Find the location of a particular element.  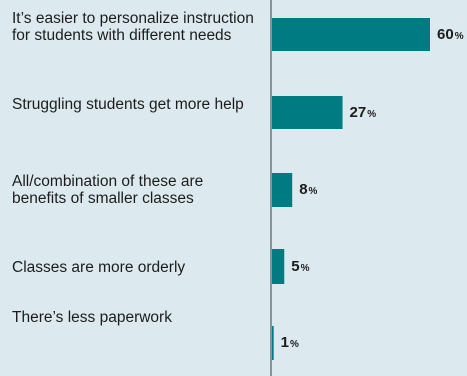

data-label: 60% is located at coordinates (450, 34).